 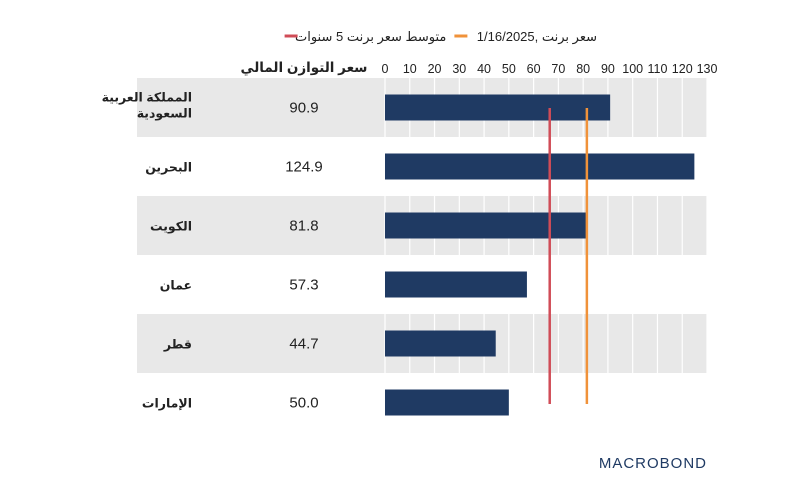 I want to click on category-label: الكويت, so click(x=171, y=227).